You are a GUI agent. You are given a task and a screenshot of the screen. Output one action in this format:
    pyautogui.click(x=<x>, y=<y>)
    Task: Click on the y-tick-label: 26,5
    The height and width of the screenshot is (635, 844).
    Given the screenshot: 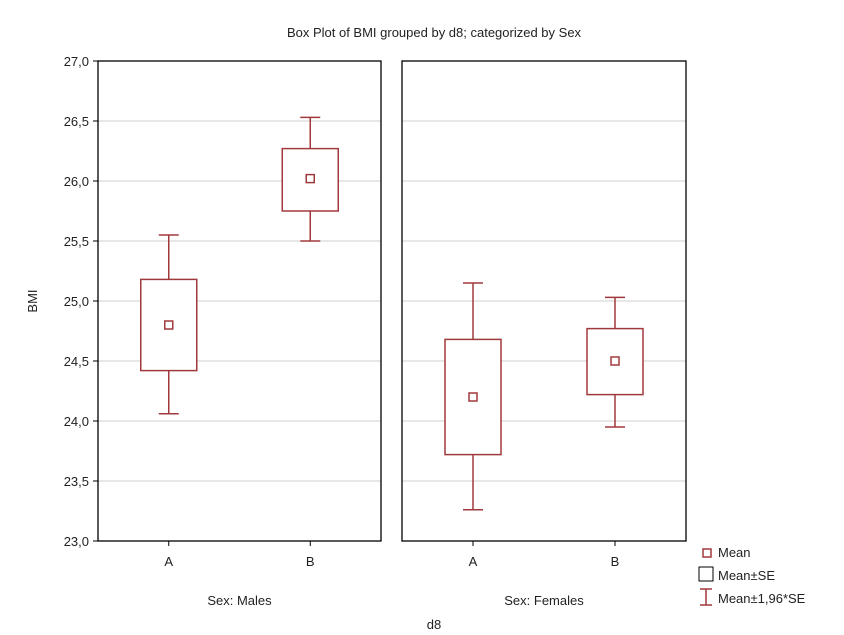 What is the action you would take?
    pyautogui.click(x=76, y=121)
    